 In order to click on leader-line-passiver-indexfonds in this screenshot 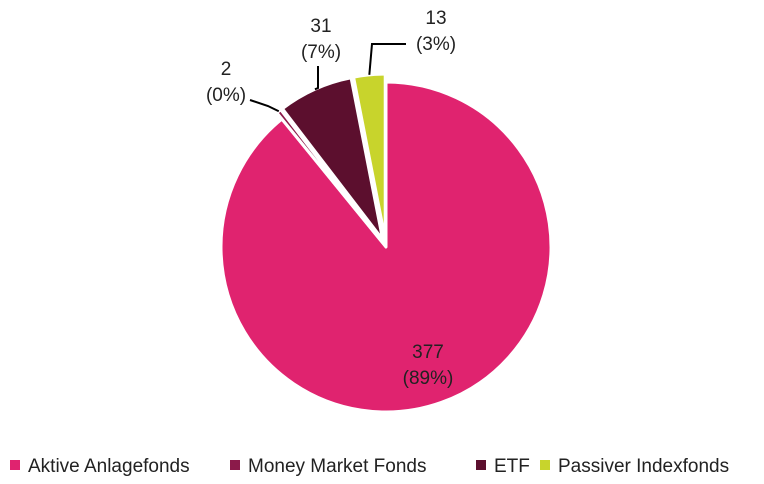, I will do `click(387, 59)`.